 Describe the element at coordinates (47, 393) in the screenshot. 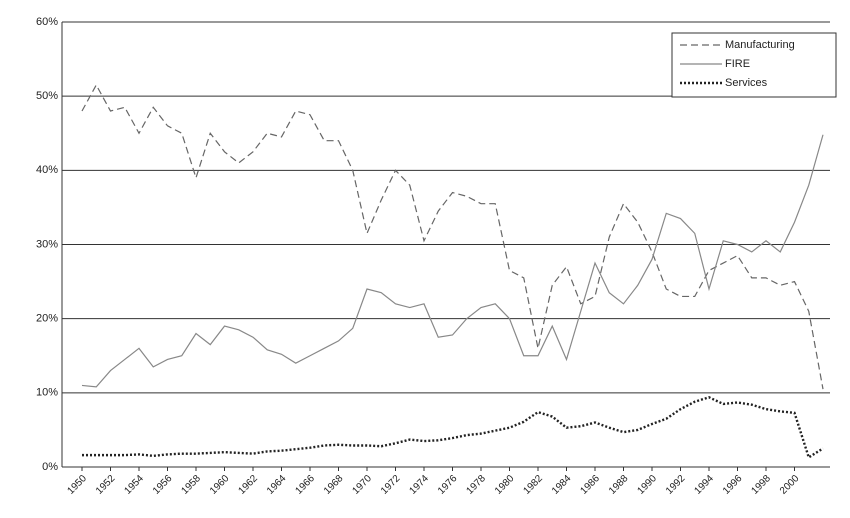

I see `y-tick-label: 10%` at that location.